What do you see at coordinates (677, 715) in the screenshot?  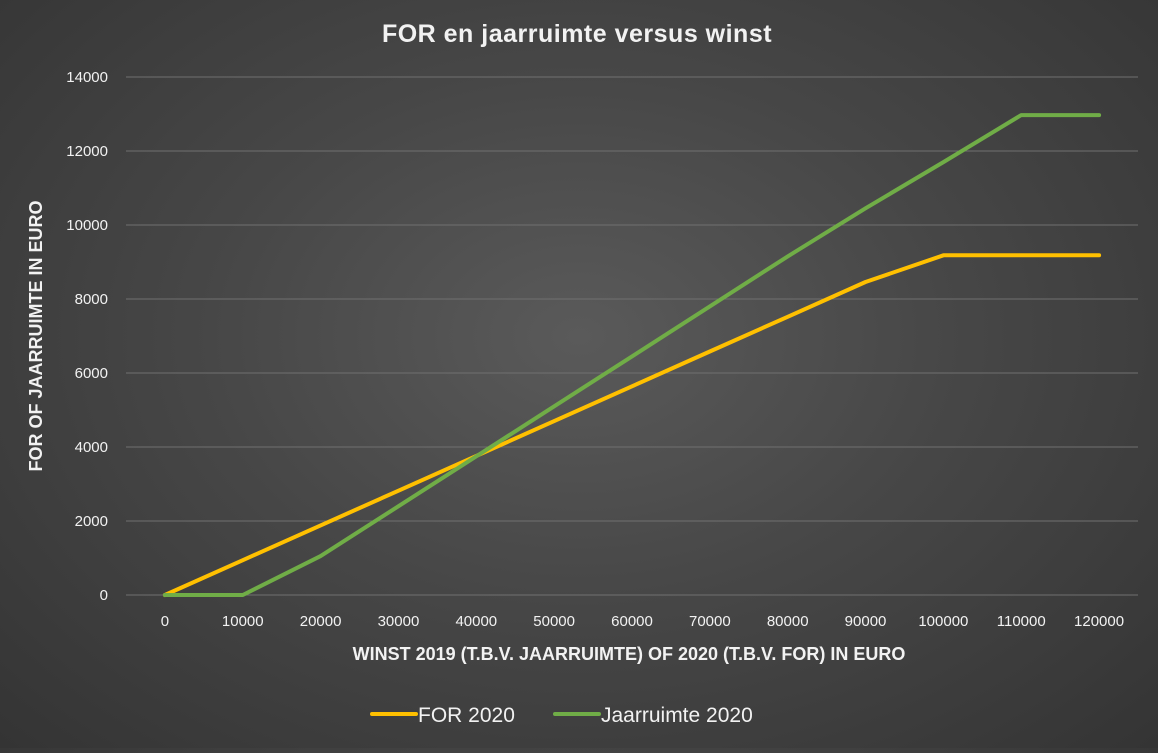 I see `legend-label: Jaarruimte 2020` at bounding box center [677, 715].